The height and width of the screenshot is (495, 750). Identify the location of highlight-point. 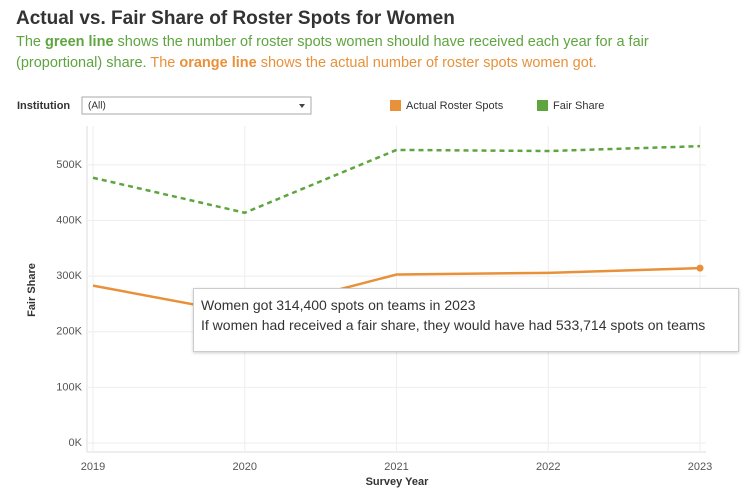
(700, 268).